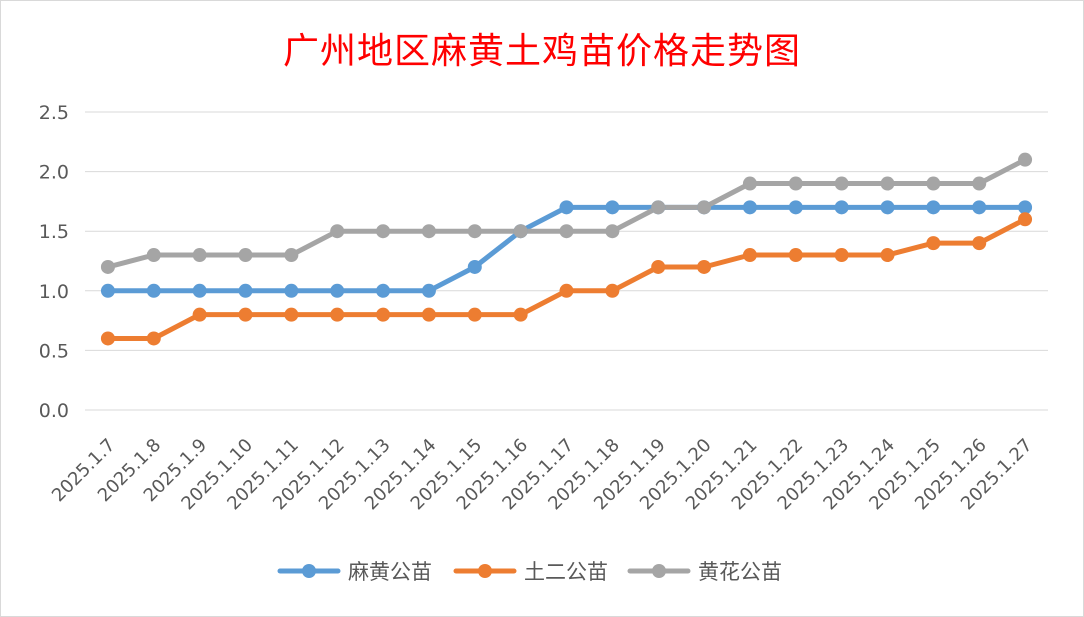 This screenshot has width=1084, height=617. Describe the element at coordinates (54, 232) in the screenshot. I see `y-tick-label: 1.5` at that location.